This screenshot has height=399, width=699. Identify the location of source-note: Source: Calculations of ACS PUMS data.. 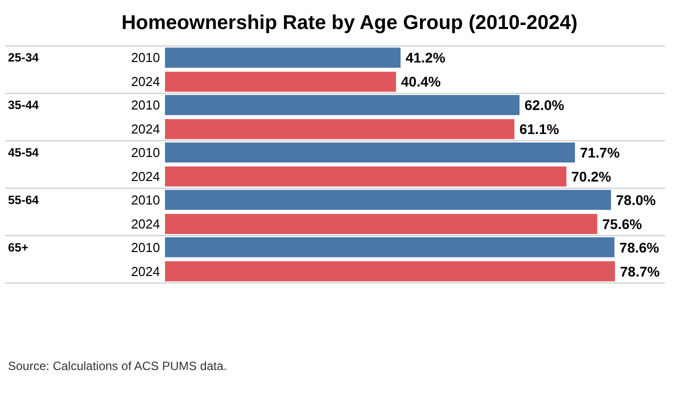
(117, 366).